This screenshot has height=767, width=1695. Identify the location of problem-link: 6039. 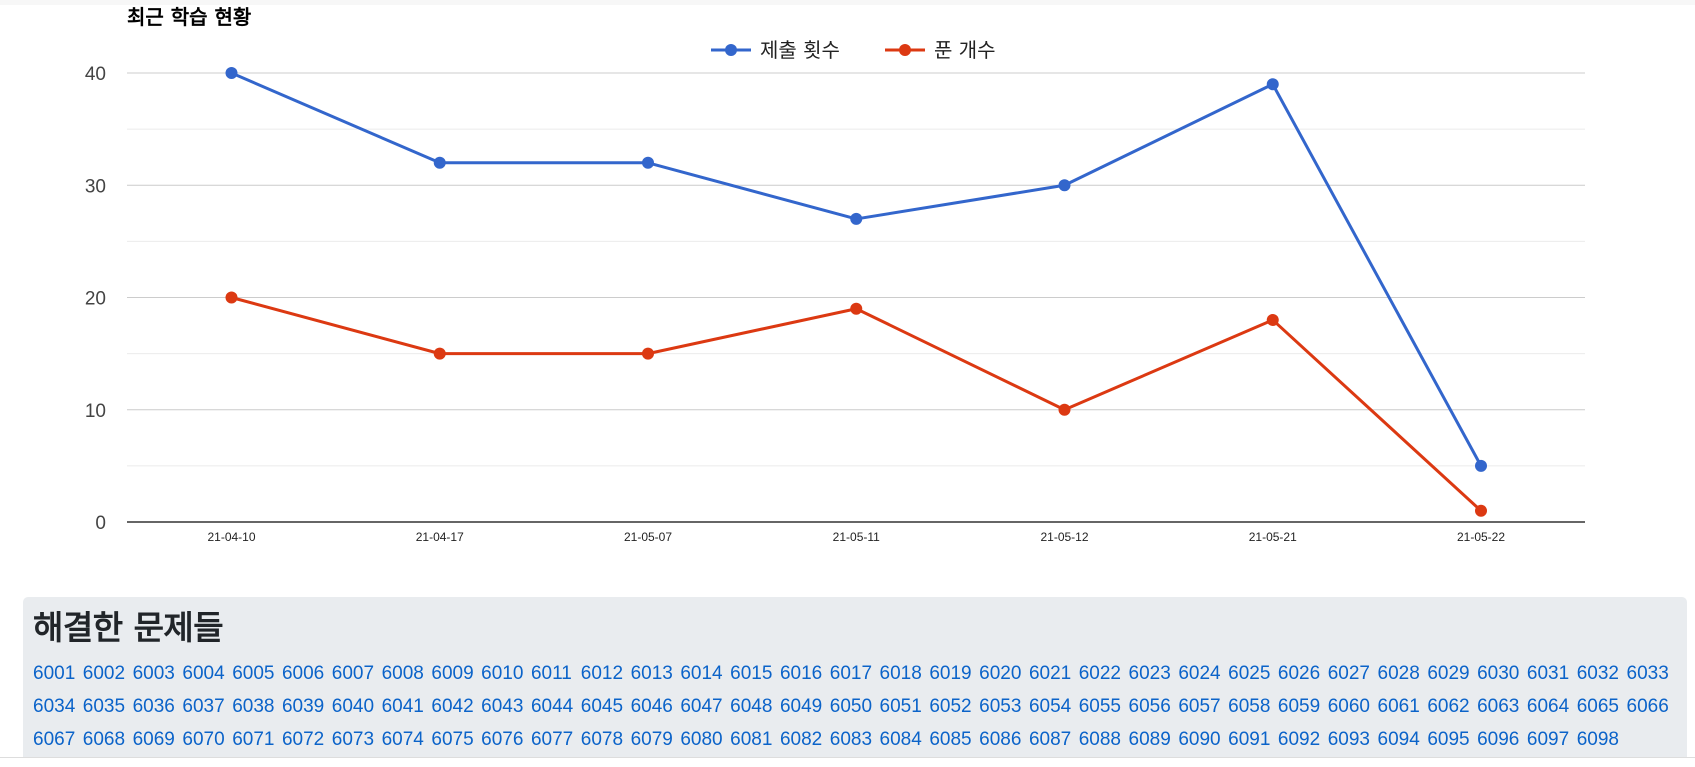
(303, 706).